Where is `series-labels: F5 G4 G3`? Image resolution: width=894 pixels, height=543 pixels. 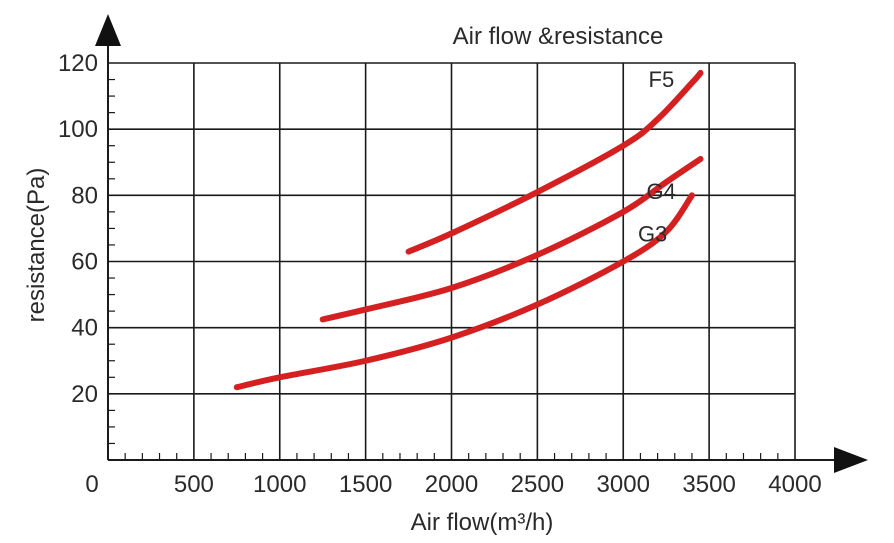 series-labels: F5 G4 G3 is located at coordinates (657, 156).